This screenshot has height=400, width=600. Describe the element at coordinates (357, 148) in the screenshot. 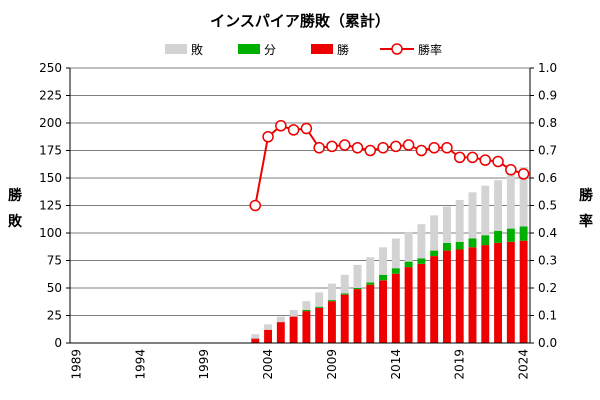

I see `win-rate-point-2011` at that location.